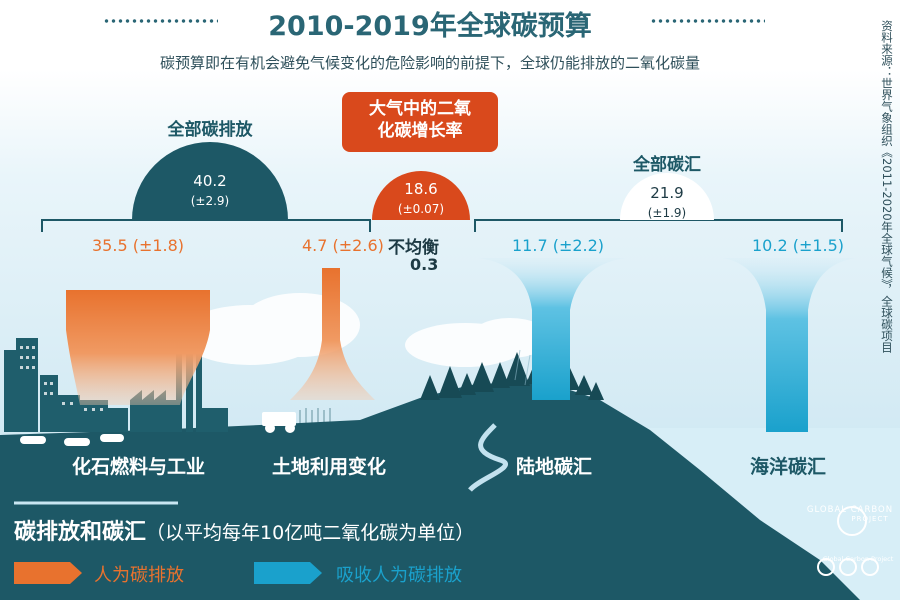 The width and height of the screenshot is (900, 600). I want to click on absorption-legend-arrow, so click(288, 573).